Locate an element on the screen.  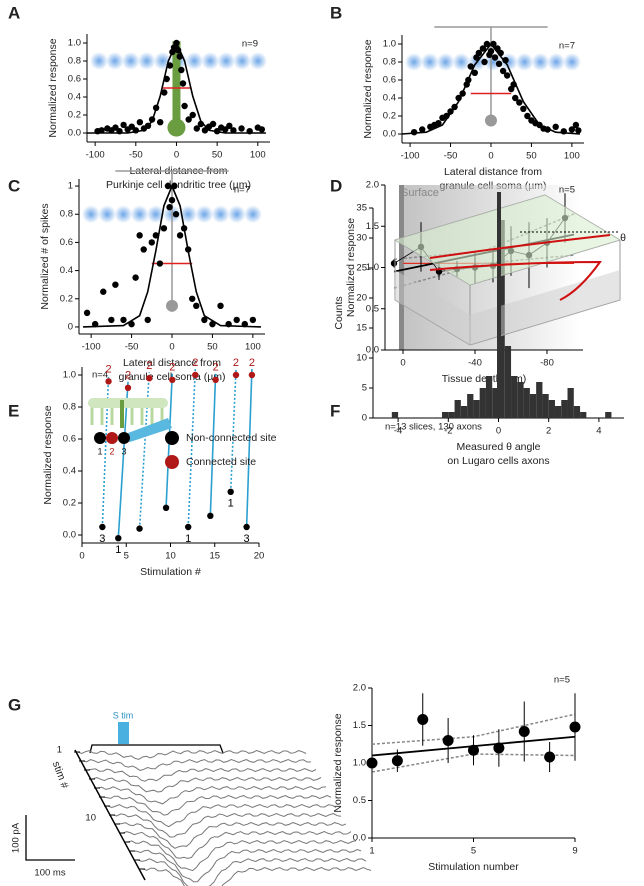
y-tick-label: 0.8 is located at coordinates (69, 407).